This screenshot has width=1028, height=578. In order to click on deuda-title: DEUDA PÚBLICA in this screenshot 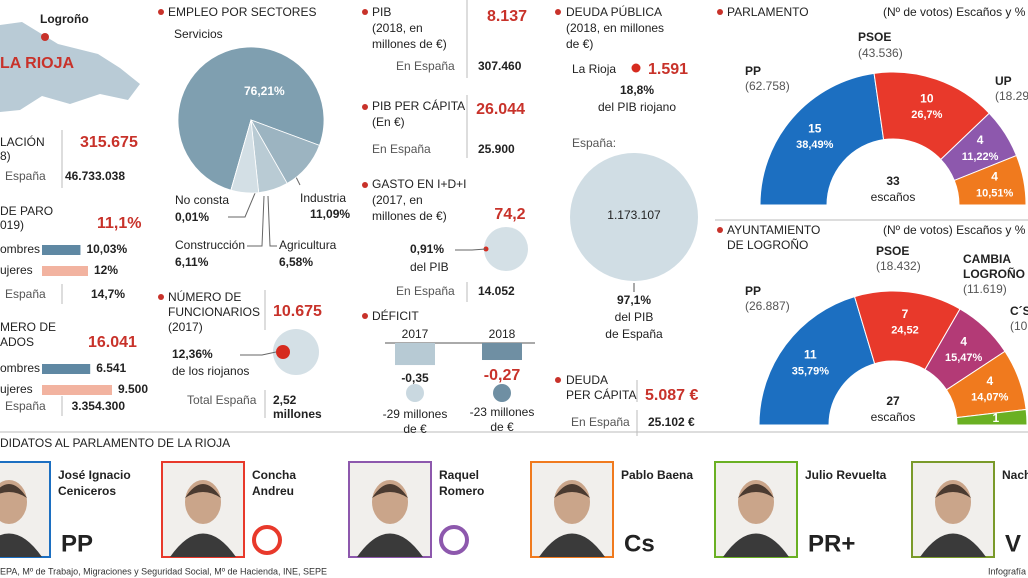, I will do `click(614, 11)`.